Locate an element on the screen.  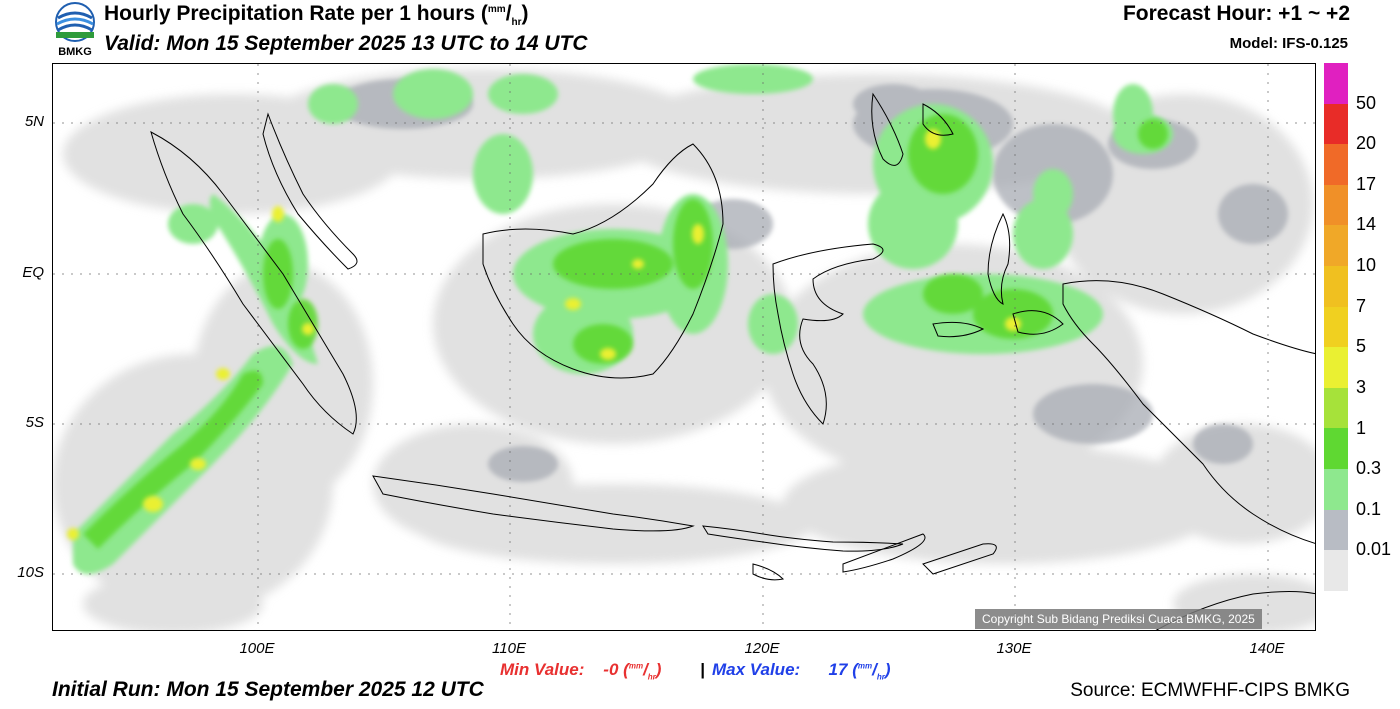
max-value: Max Value: 17 (mm/hr) is located at coordinates (801, 670).